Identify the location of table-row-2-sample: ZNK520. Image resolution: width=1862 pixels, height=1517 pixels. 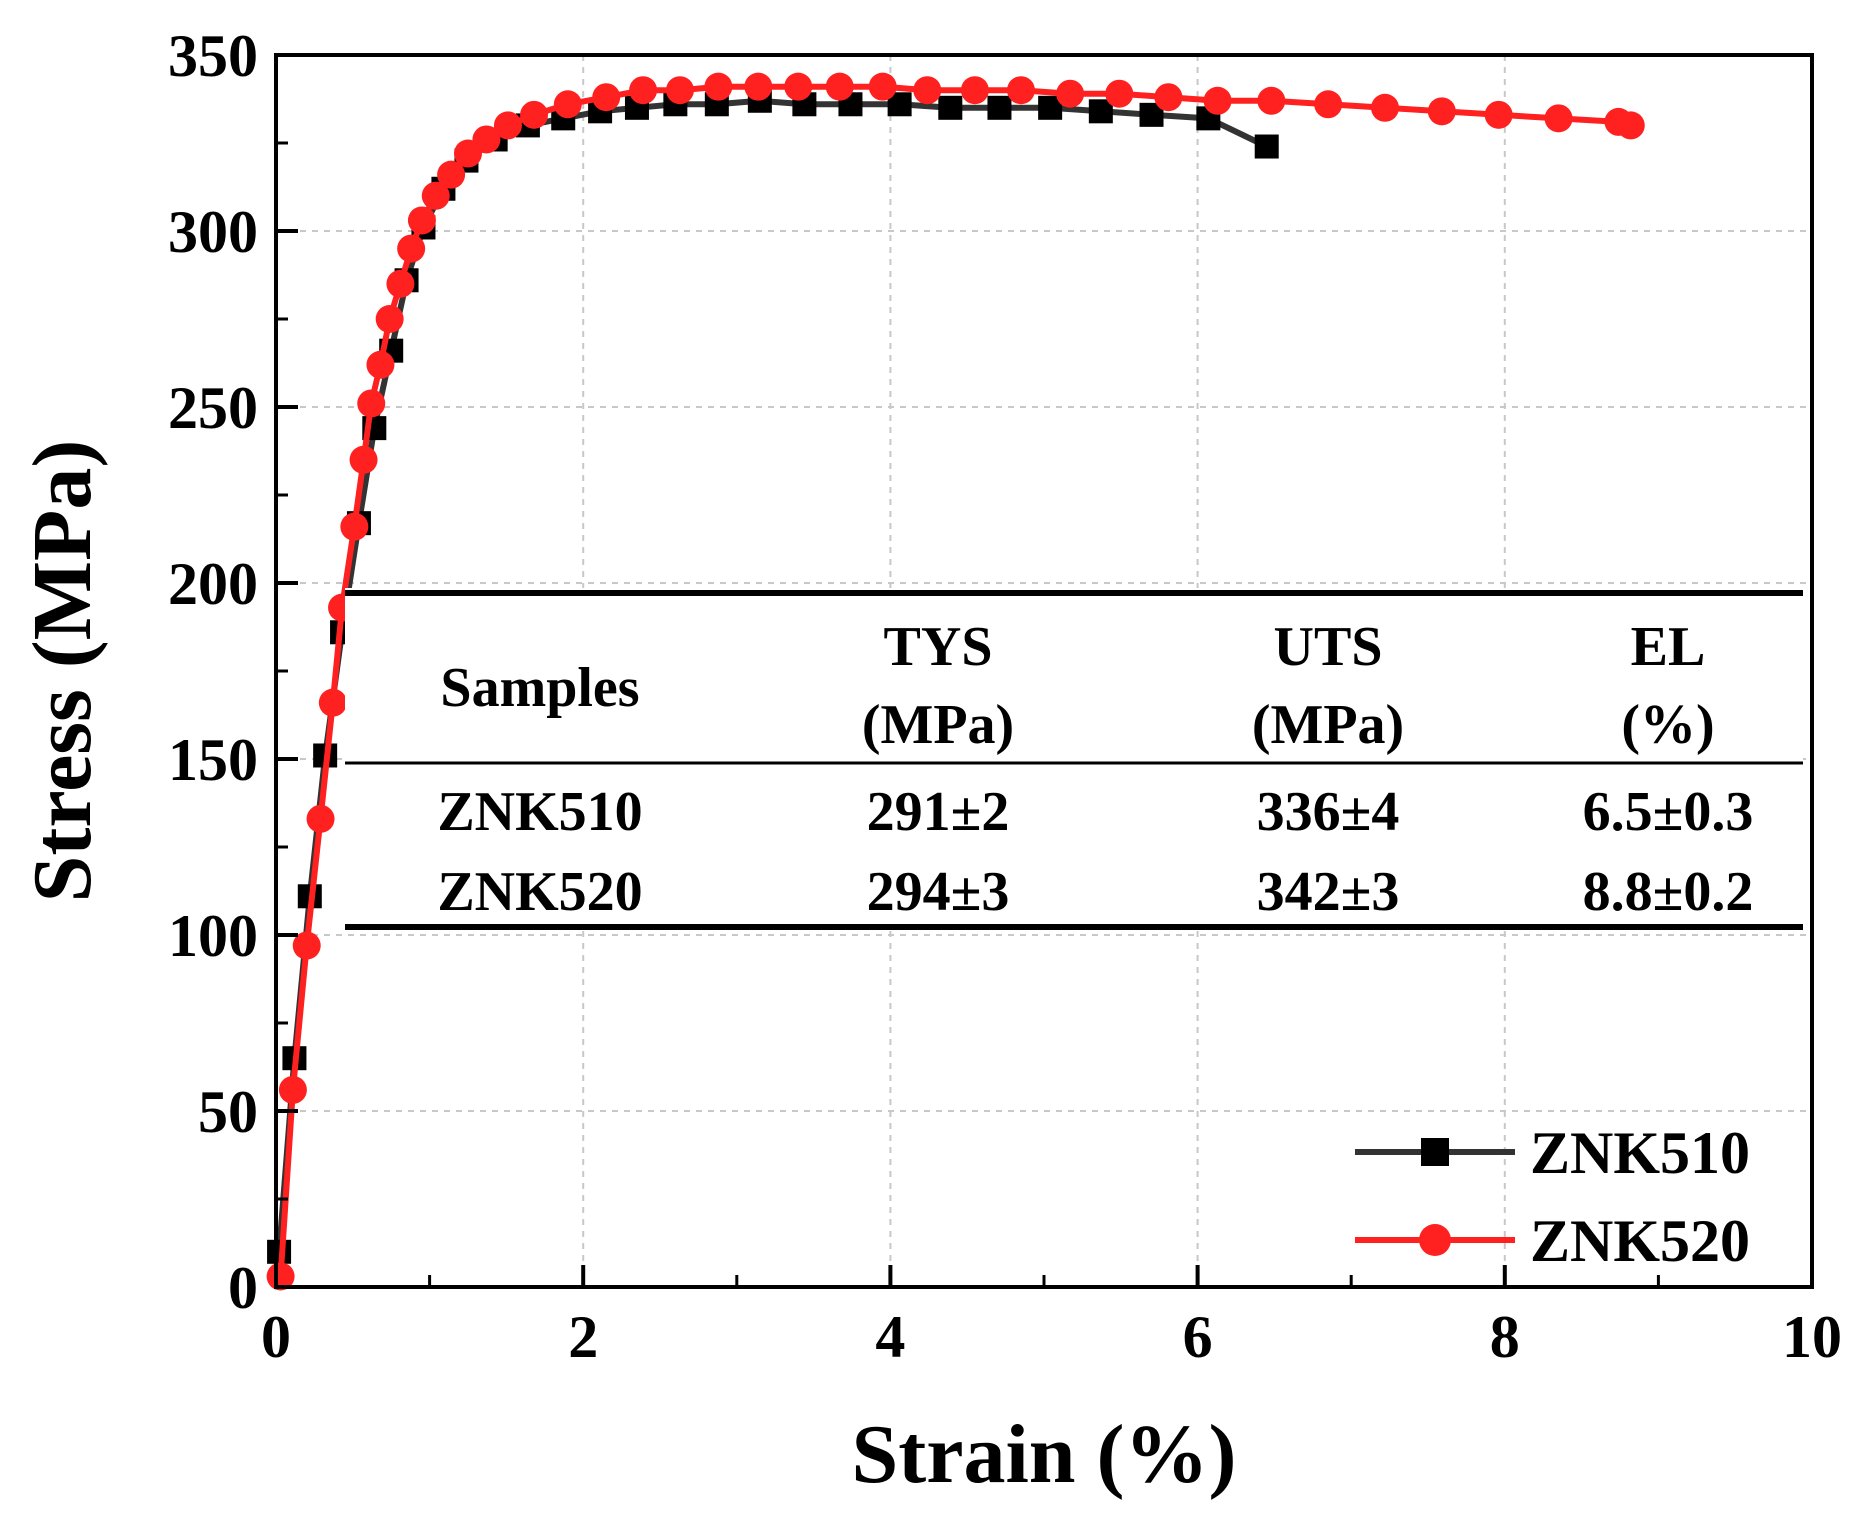
(539, 892).